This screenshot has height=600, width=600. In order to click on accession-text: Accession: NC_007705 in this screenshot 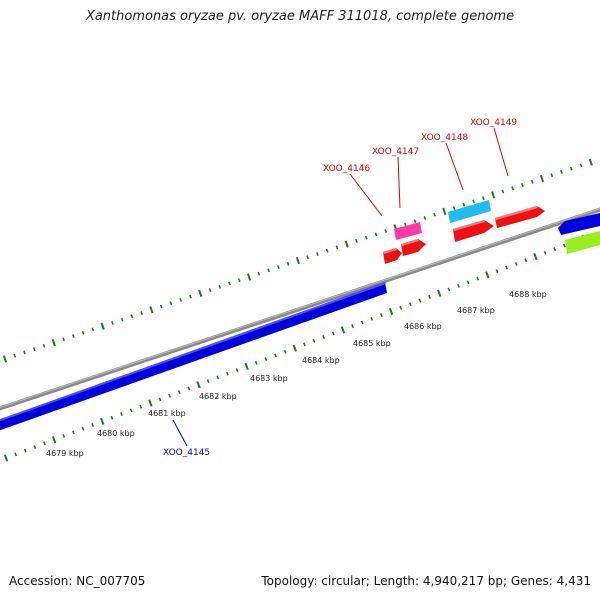, I will do `click(77, 581)`.